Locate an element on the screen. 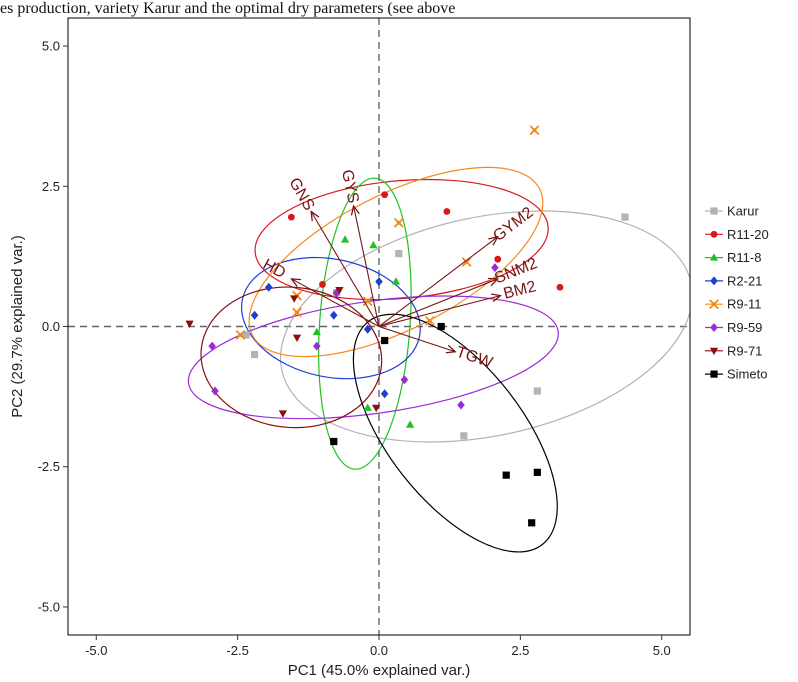 The width and height of the screenshot is (798, 682). legend-key-karur is located at coordinates (714, 211).